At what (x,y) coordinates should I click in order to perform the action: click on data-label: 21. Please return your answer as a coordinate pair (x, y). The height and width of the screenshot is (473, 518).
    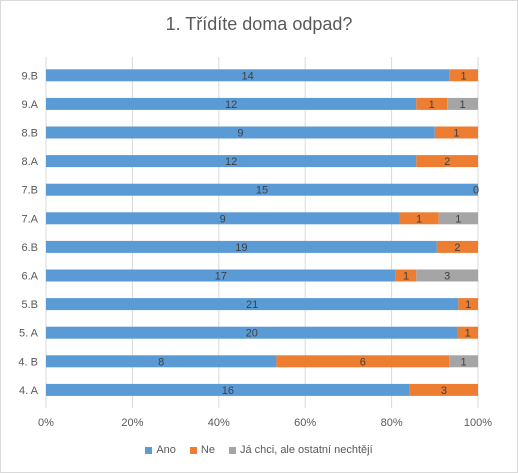
    Looking at the image, I should click on (252, 305).